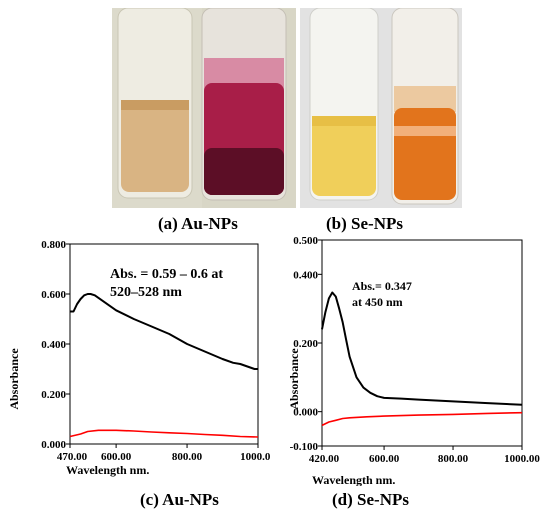 The image size is (550, 515). I want to click on caption-b: (b) Se-NPs, so click(364, 223).